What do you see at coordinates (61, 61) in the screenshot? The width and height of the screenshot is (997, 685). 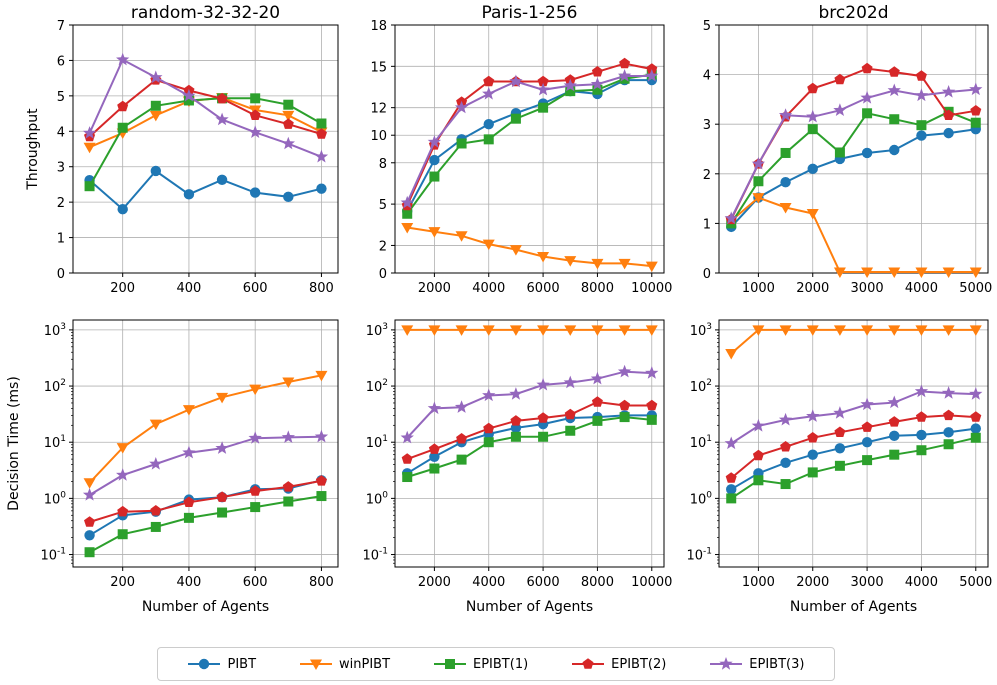 I see `y-tick-label: 6` at bounding box center [61, 61].